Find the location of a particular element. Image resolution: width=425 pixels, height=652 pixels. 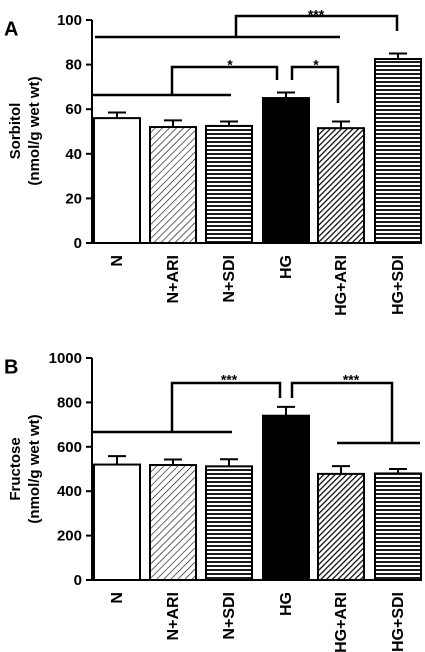

y-tick-label: 200 is located at coordinates (69, 536).